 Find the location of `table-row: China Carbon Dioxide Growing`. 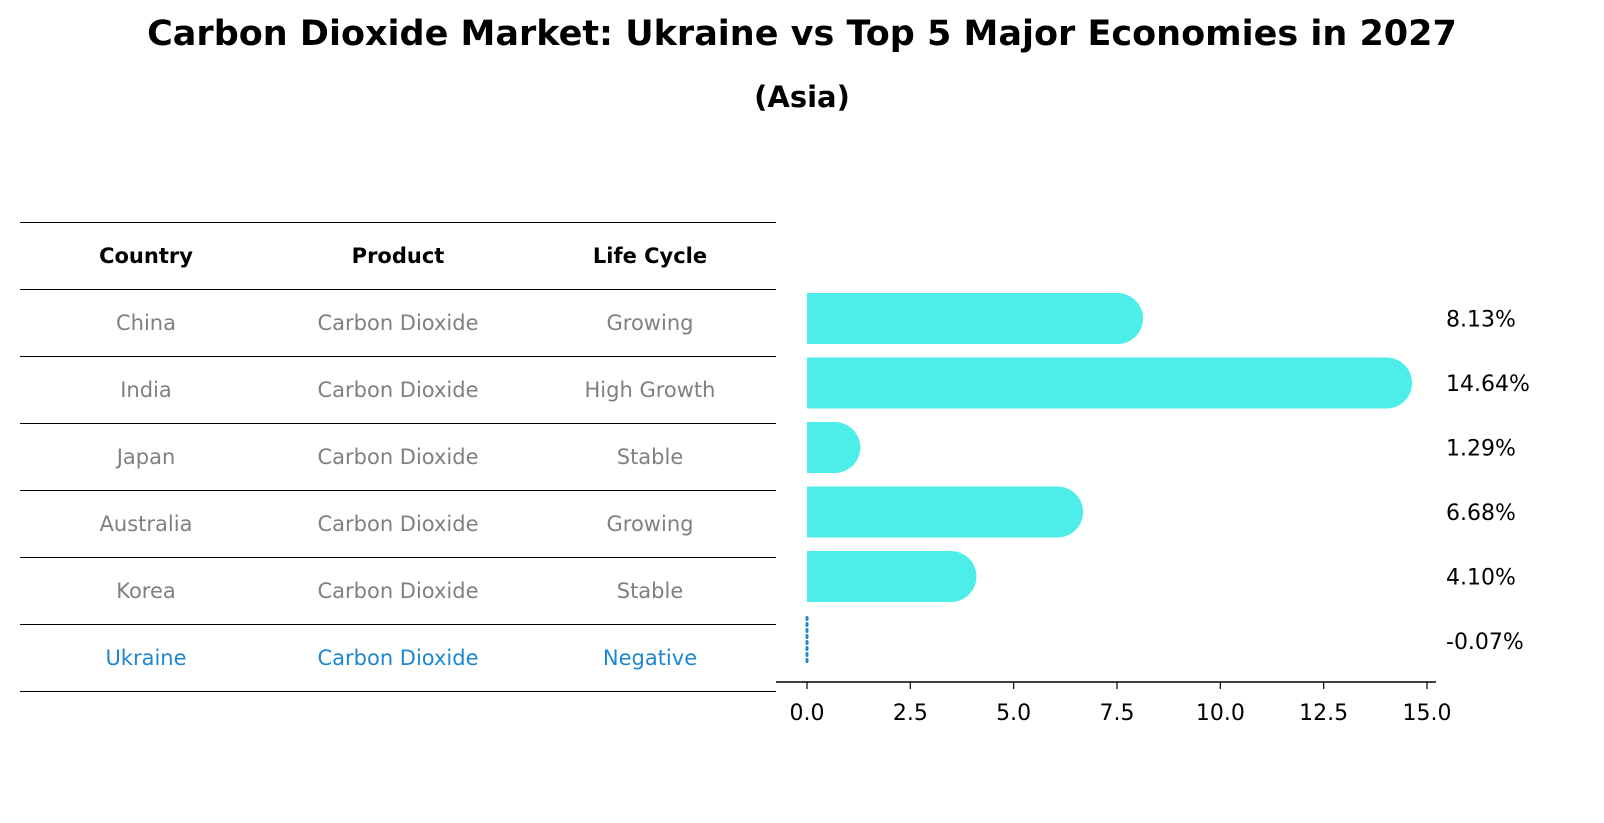

table-row: China Carbon Dioxide Growing is located at coordinates (398, 323).